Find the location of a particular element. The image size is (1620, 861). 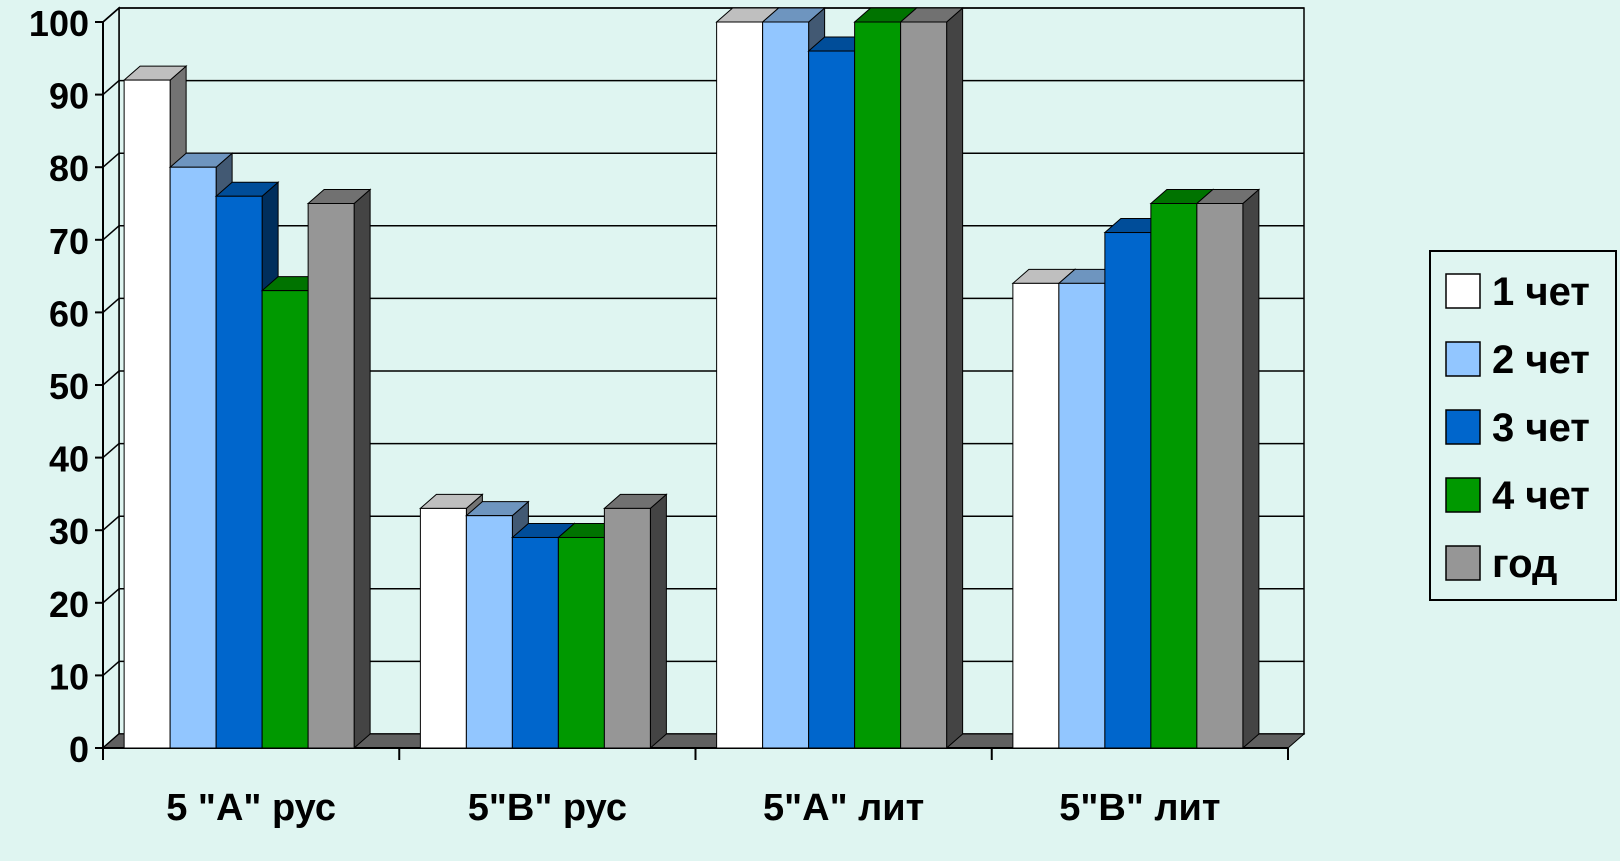

y-tick-labels: 0 10 20 30 40 50 60 70 80 90 100 is located at coordinates (59, 386).